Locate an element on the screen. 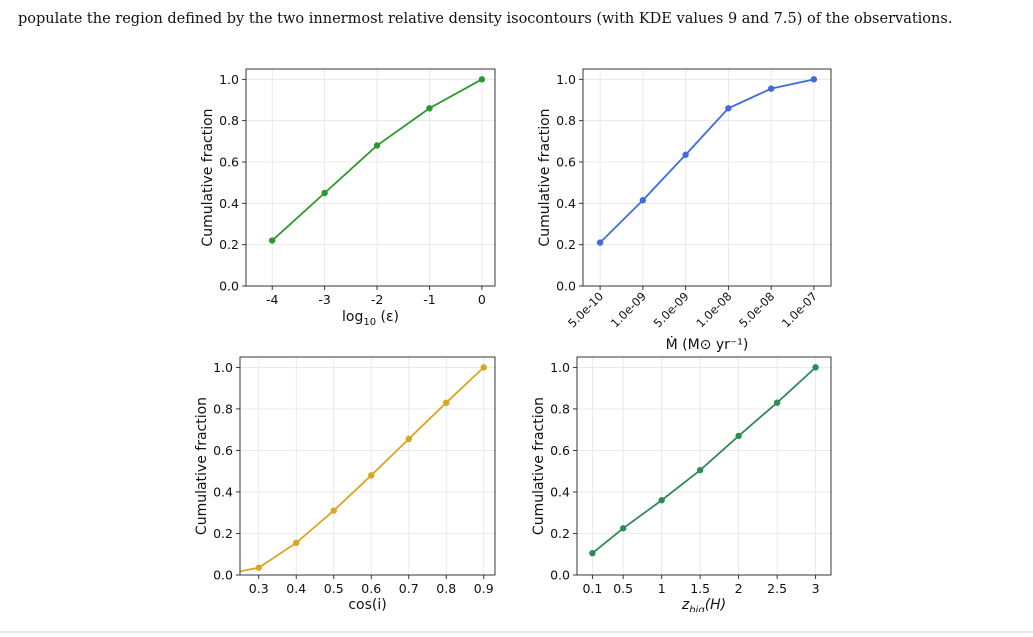 This screenshot has height=637, width=1033. xtick-label: -1 is located at coordinates (429, 299).